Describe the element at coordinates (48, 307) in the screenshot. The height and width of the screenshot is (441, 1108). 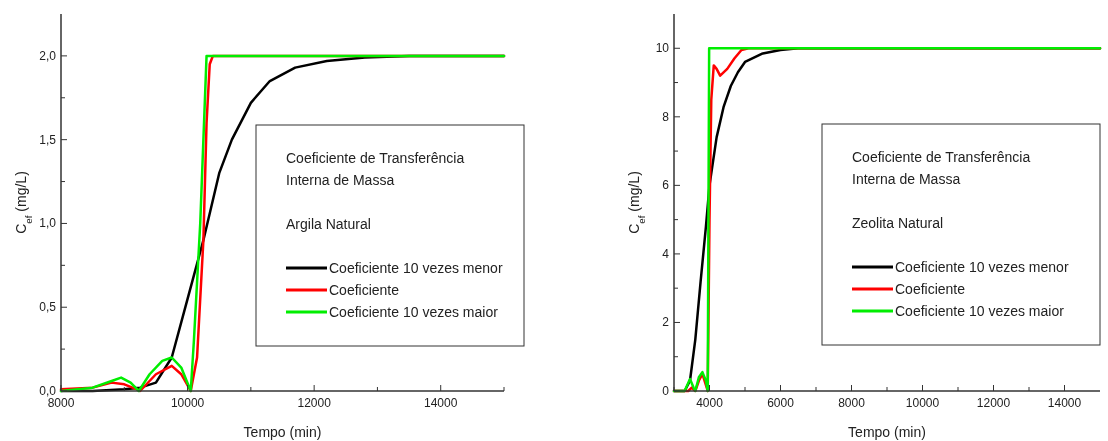
I see `y-tick-label: 0,5` at that location.